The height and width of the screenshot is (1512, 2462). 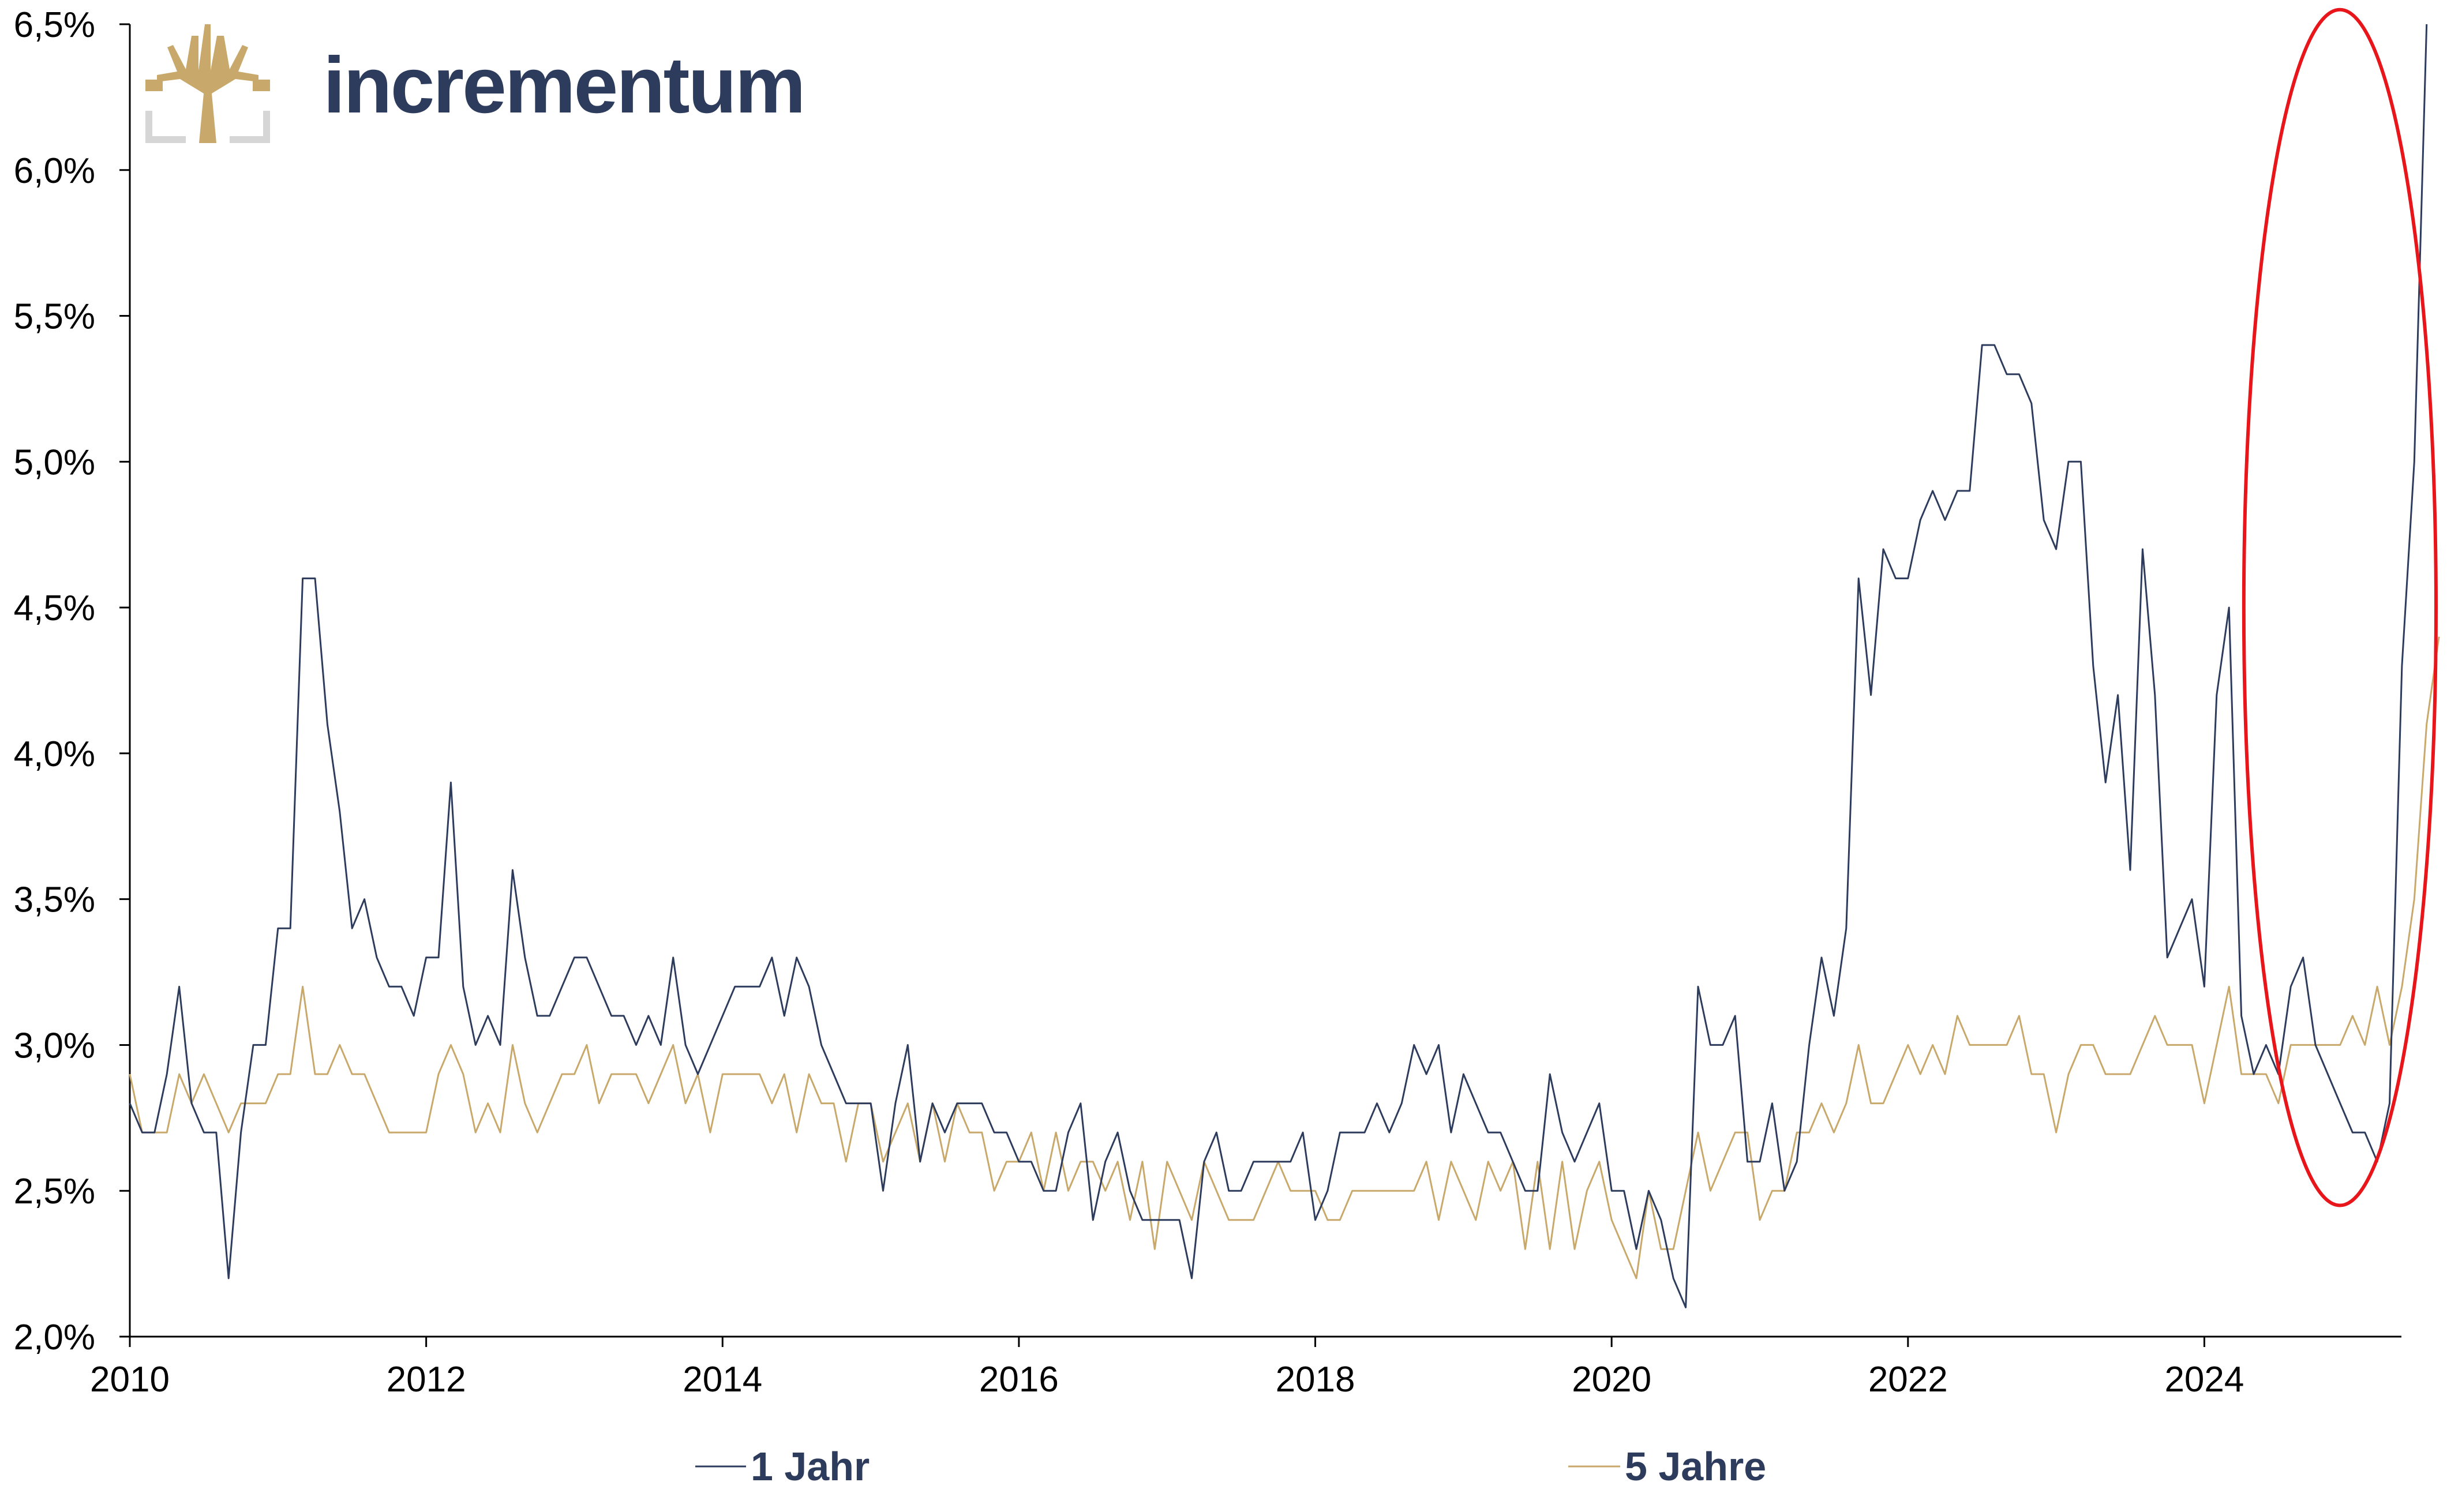 I want to click on x-tick-label: 2010, so click(x=130, y=1380).